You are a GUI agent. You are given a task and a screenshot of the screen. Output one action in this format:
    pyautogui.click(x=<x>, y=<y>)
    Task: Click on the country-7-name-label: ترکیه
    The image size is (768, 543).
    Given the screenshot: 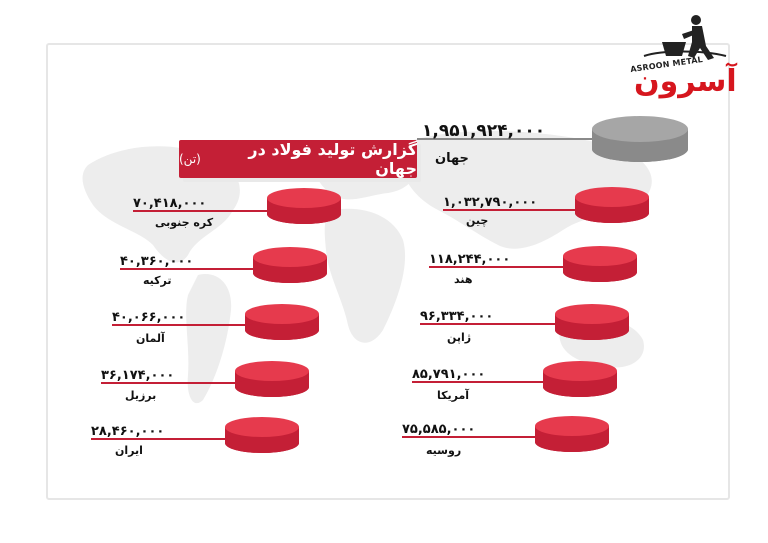 What is the action you would take?
    pyautogui.click(x=157, y=280)
    